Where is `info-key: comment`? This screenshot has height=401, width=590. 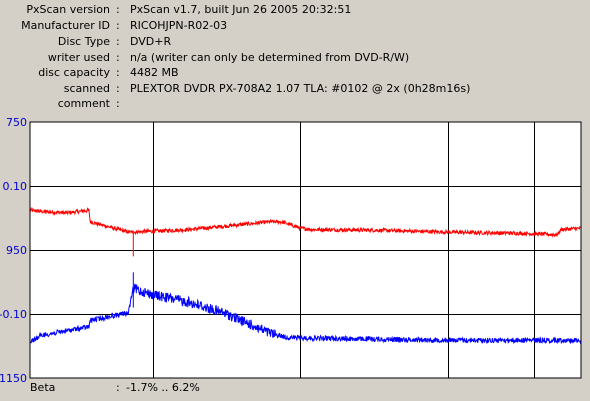
info-key: comment is located at coordinates (83, 103).